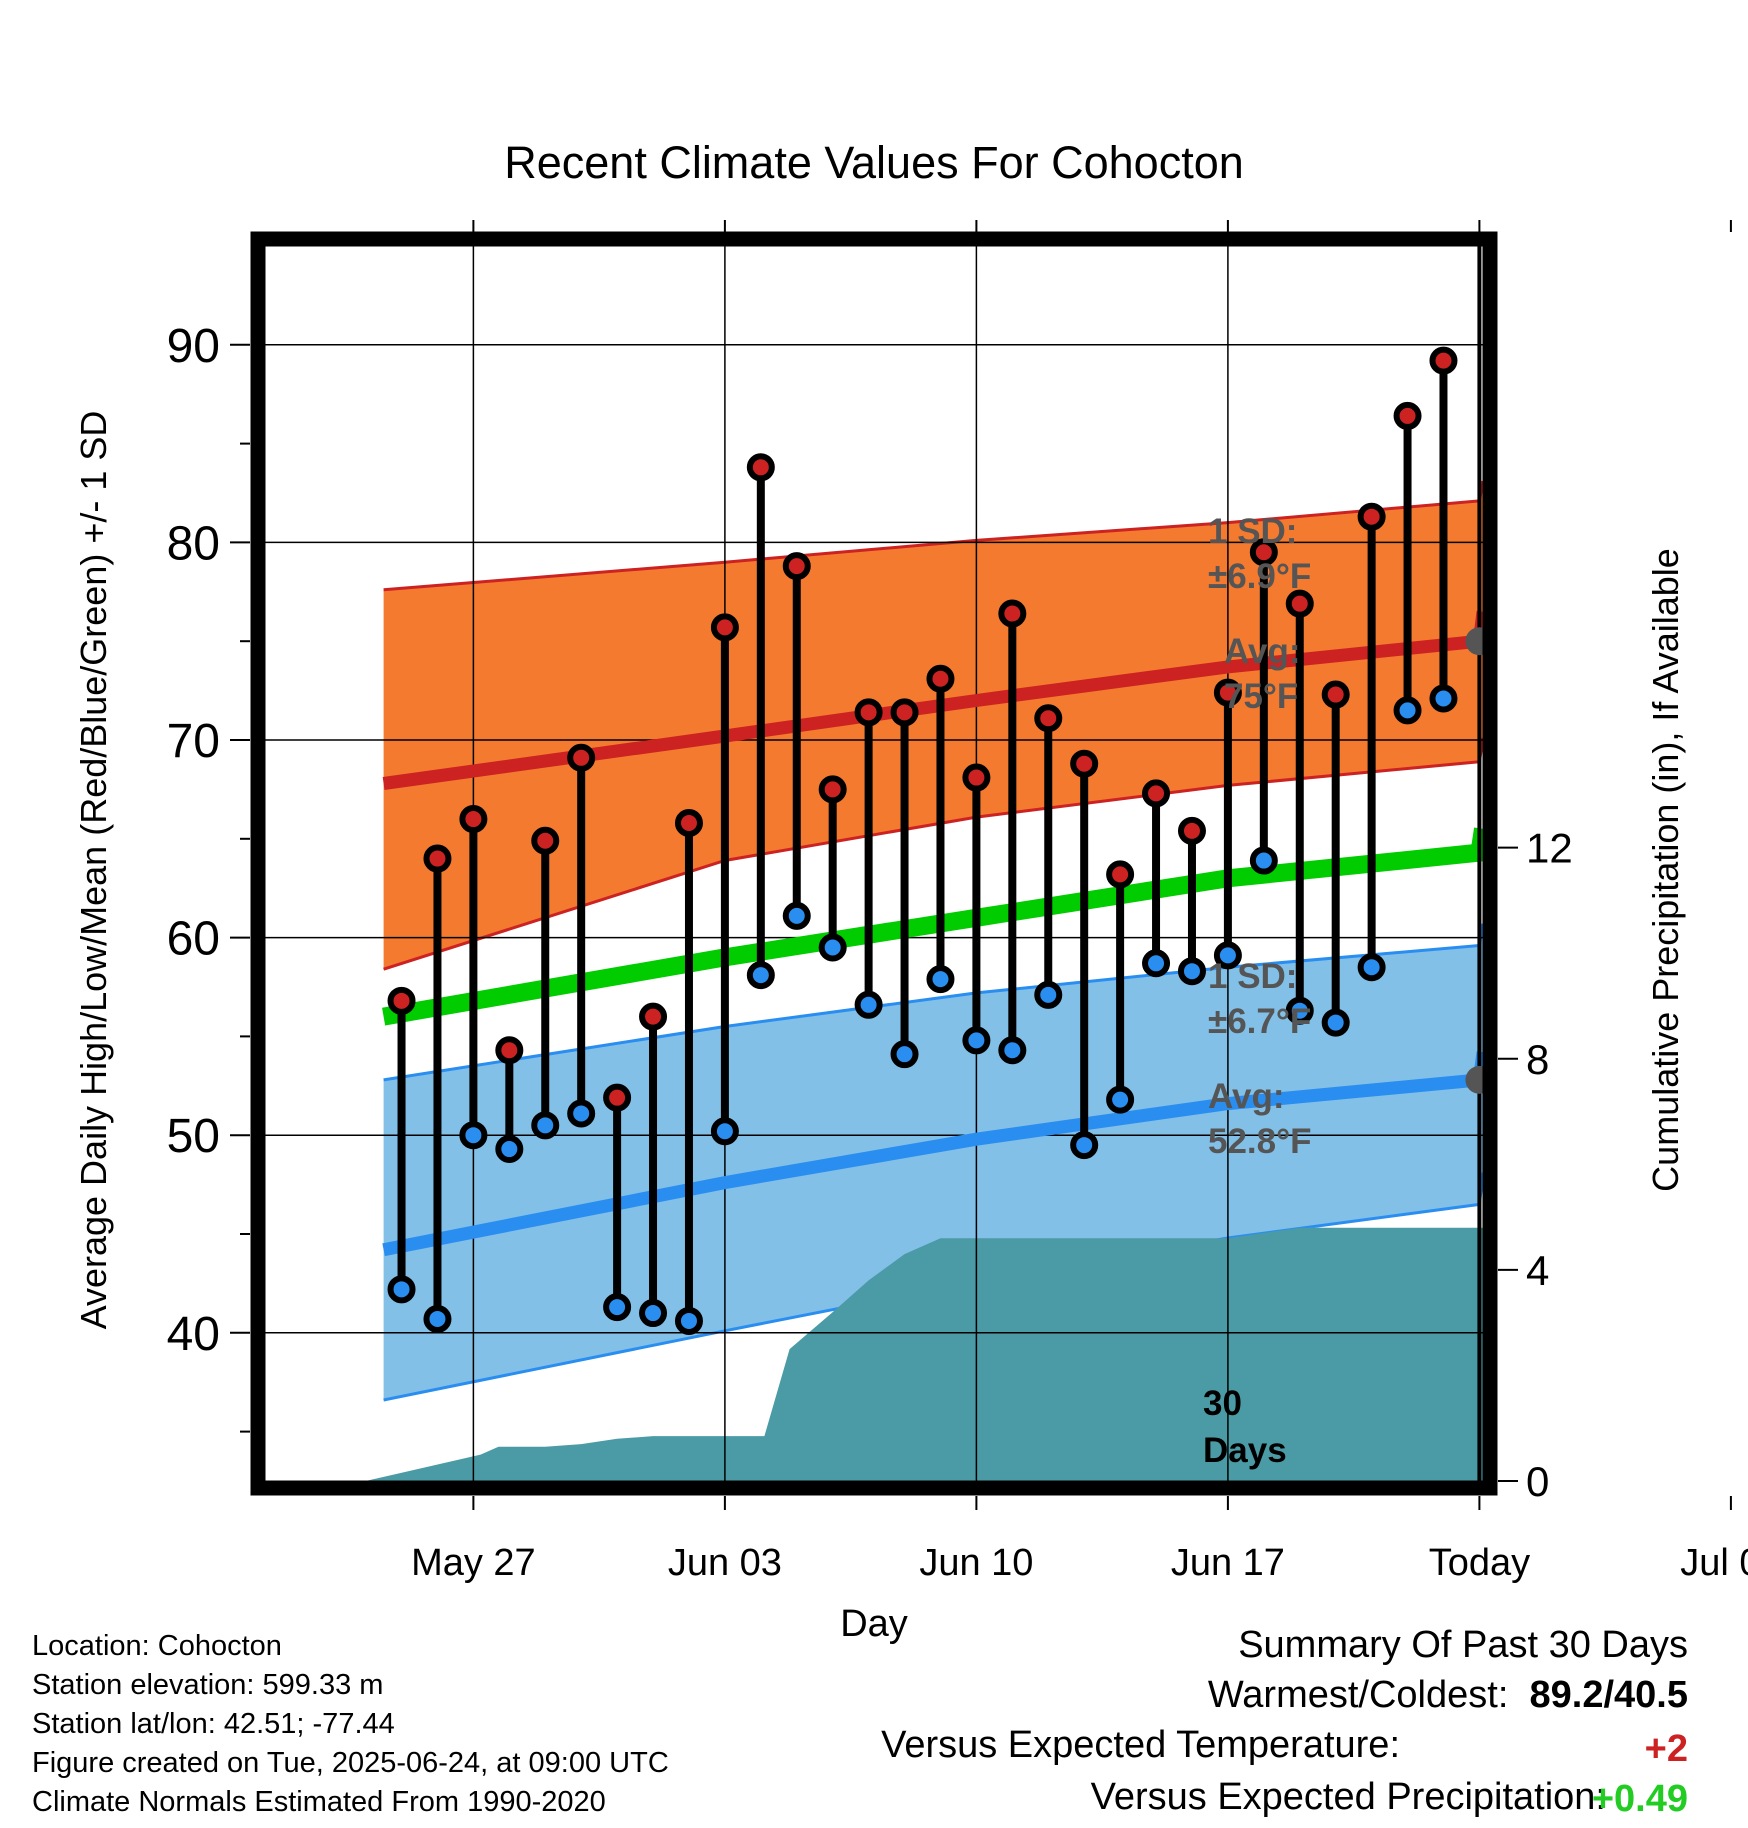  I want to click on summary-precip-value: +0.49, so click(1639, 1799).